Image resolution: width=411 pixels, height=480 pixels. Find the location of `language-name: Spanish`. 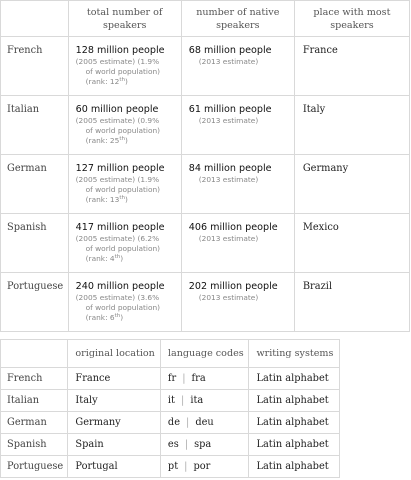

language-name: Spanish is located at coordinates (34, 444).